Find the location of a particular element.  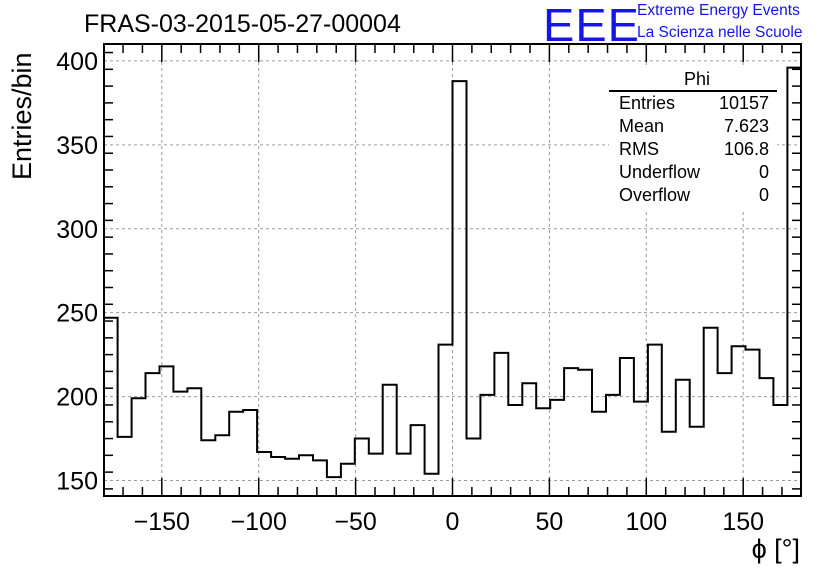

y-tick-label: 250 is located at coordinates (77, 314).